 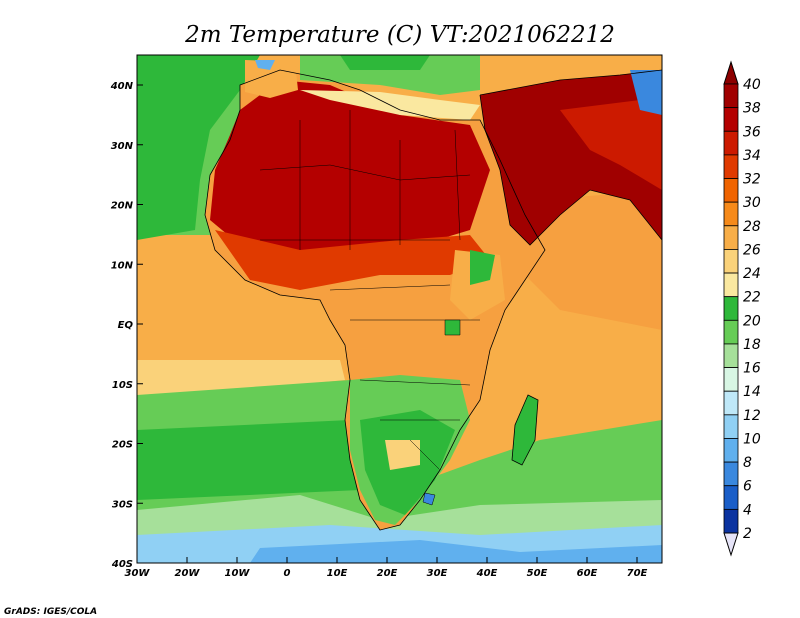 I want to click on colorbar-label: 32, so click(x=752, y=180).